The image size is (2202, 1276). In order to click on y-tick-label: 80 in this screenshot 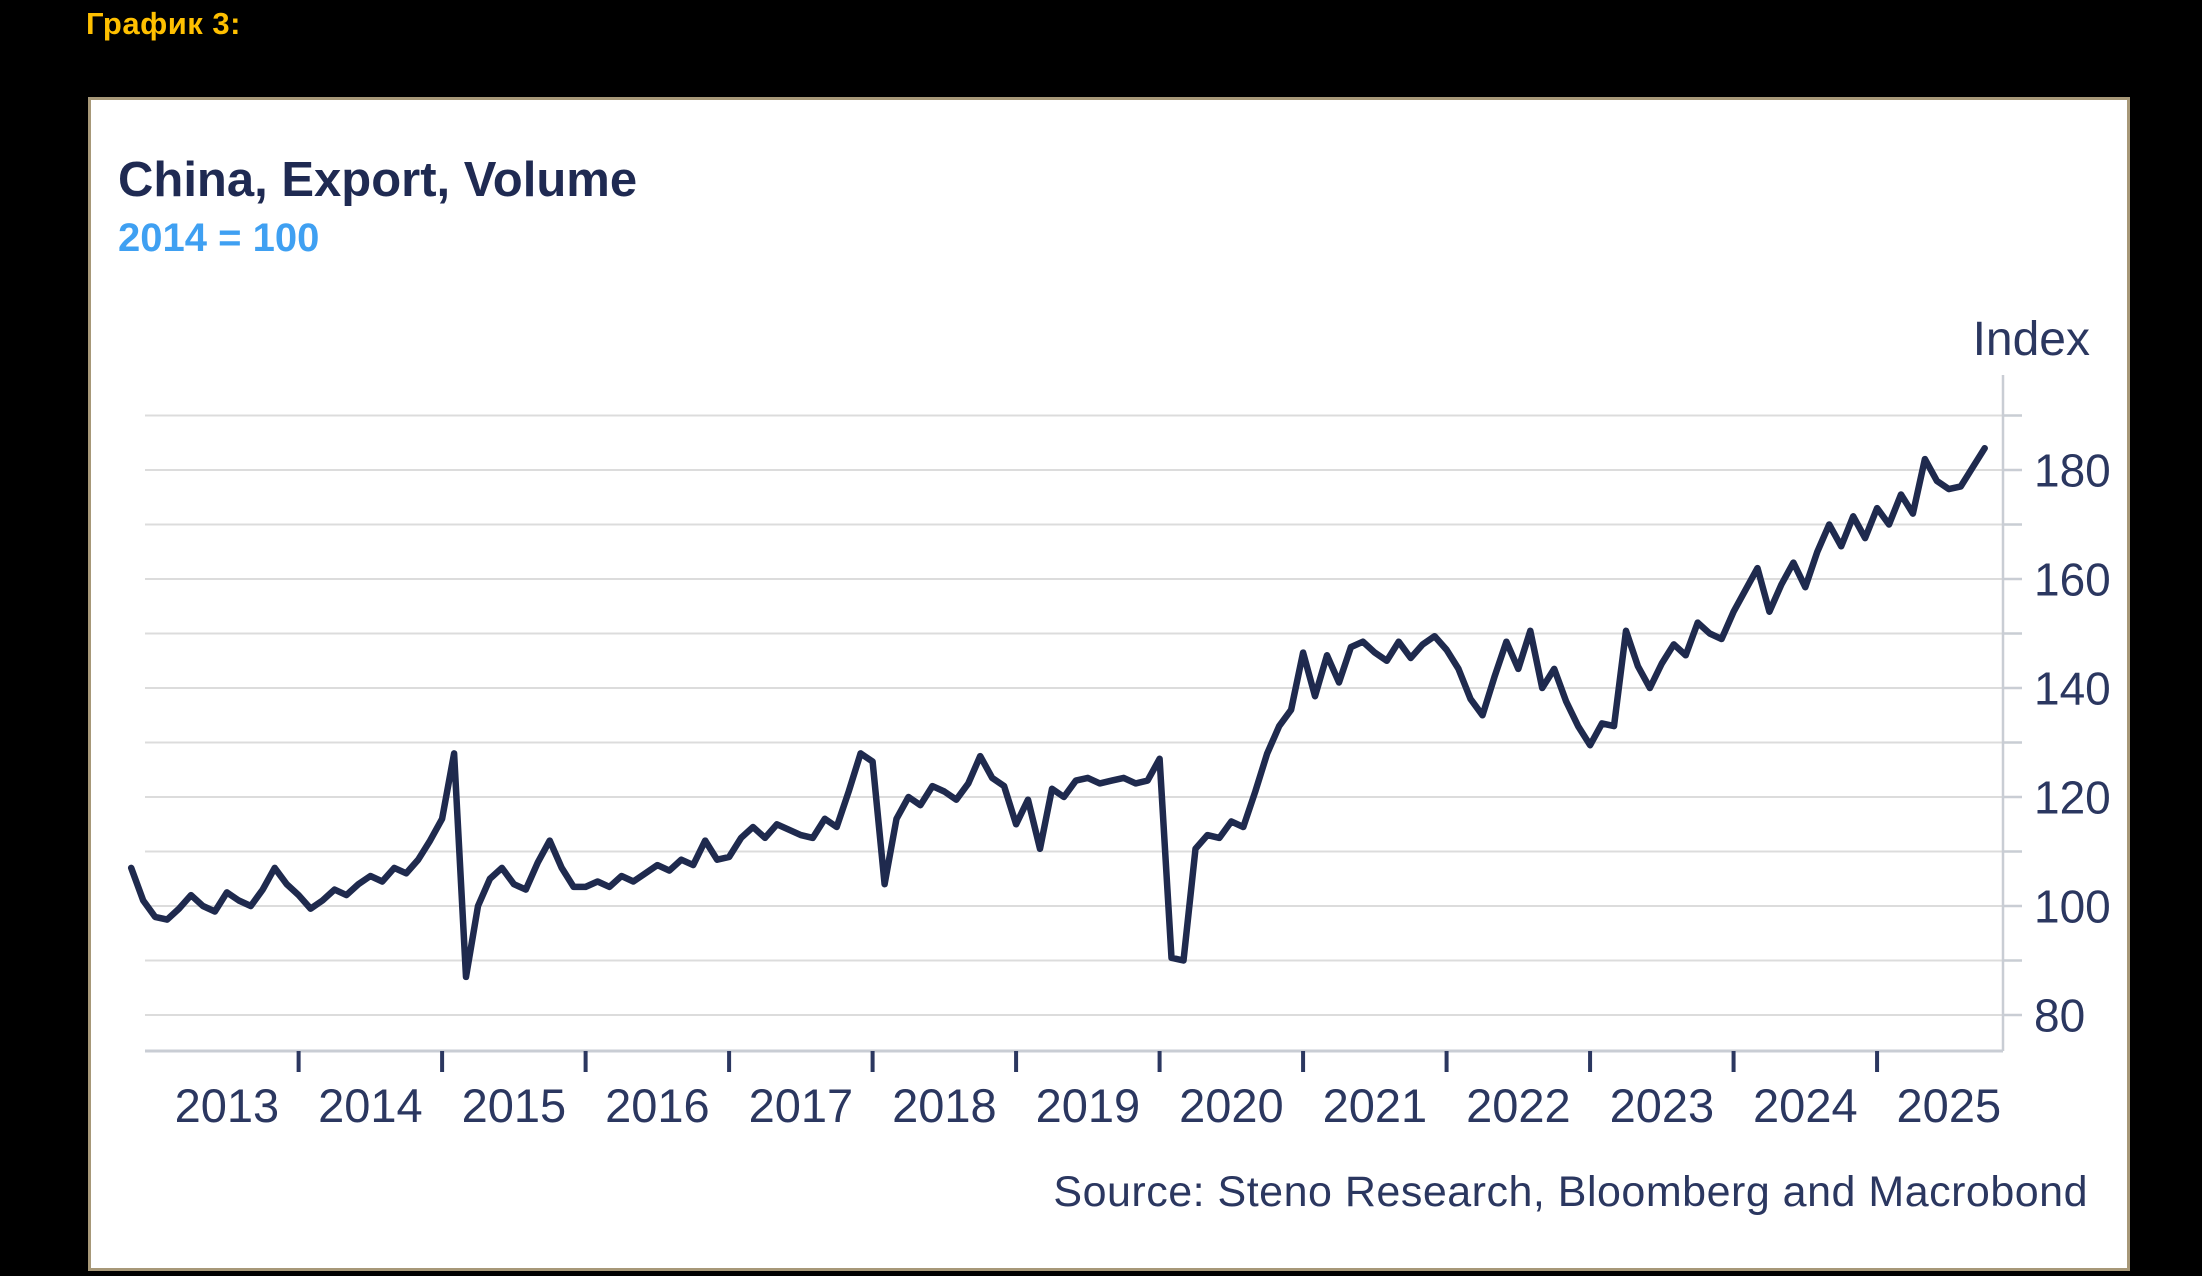, I will do `click(2059, 1016)`.